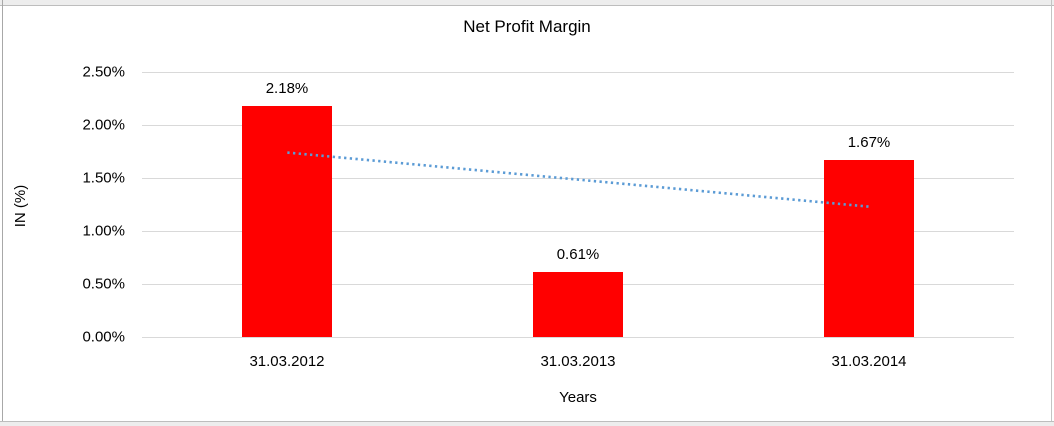 The height and width of the screenshot is (426, 1054). Describe the element at coordinates (869, 361) in the screenshot. I see `x-category-label: 31.03.2014` at that location.